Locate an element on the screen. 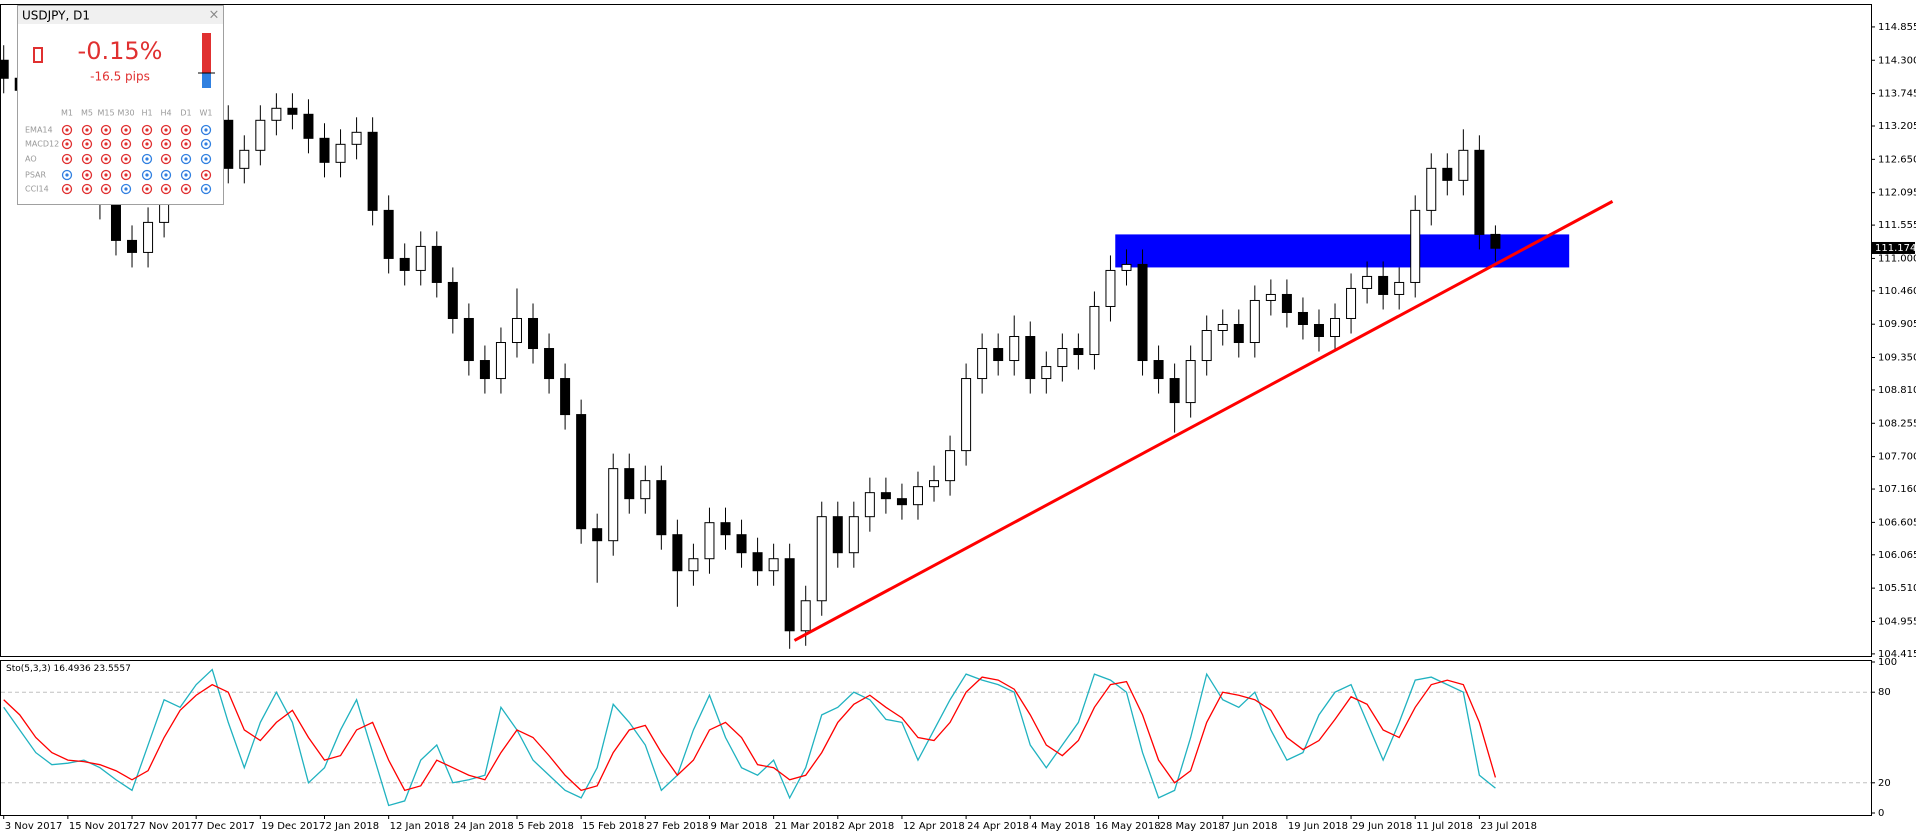 This screenshot has height=836, width=1916. y-tick-label: 109.350 is located at coordinates (1897, 358).